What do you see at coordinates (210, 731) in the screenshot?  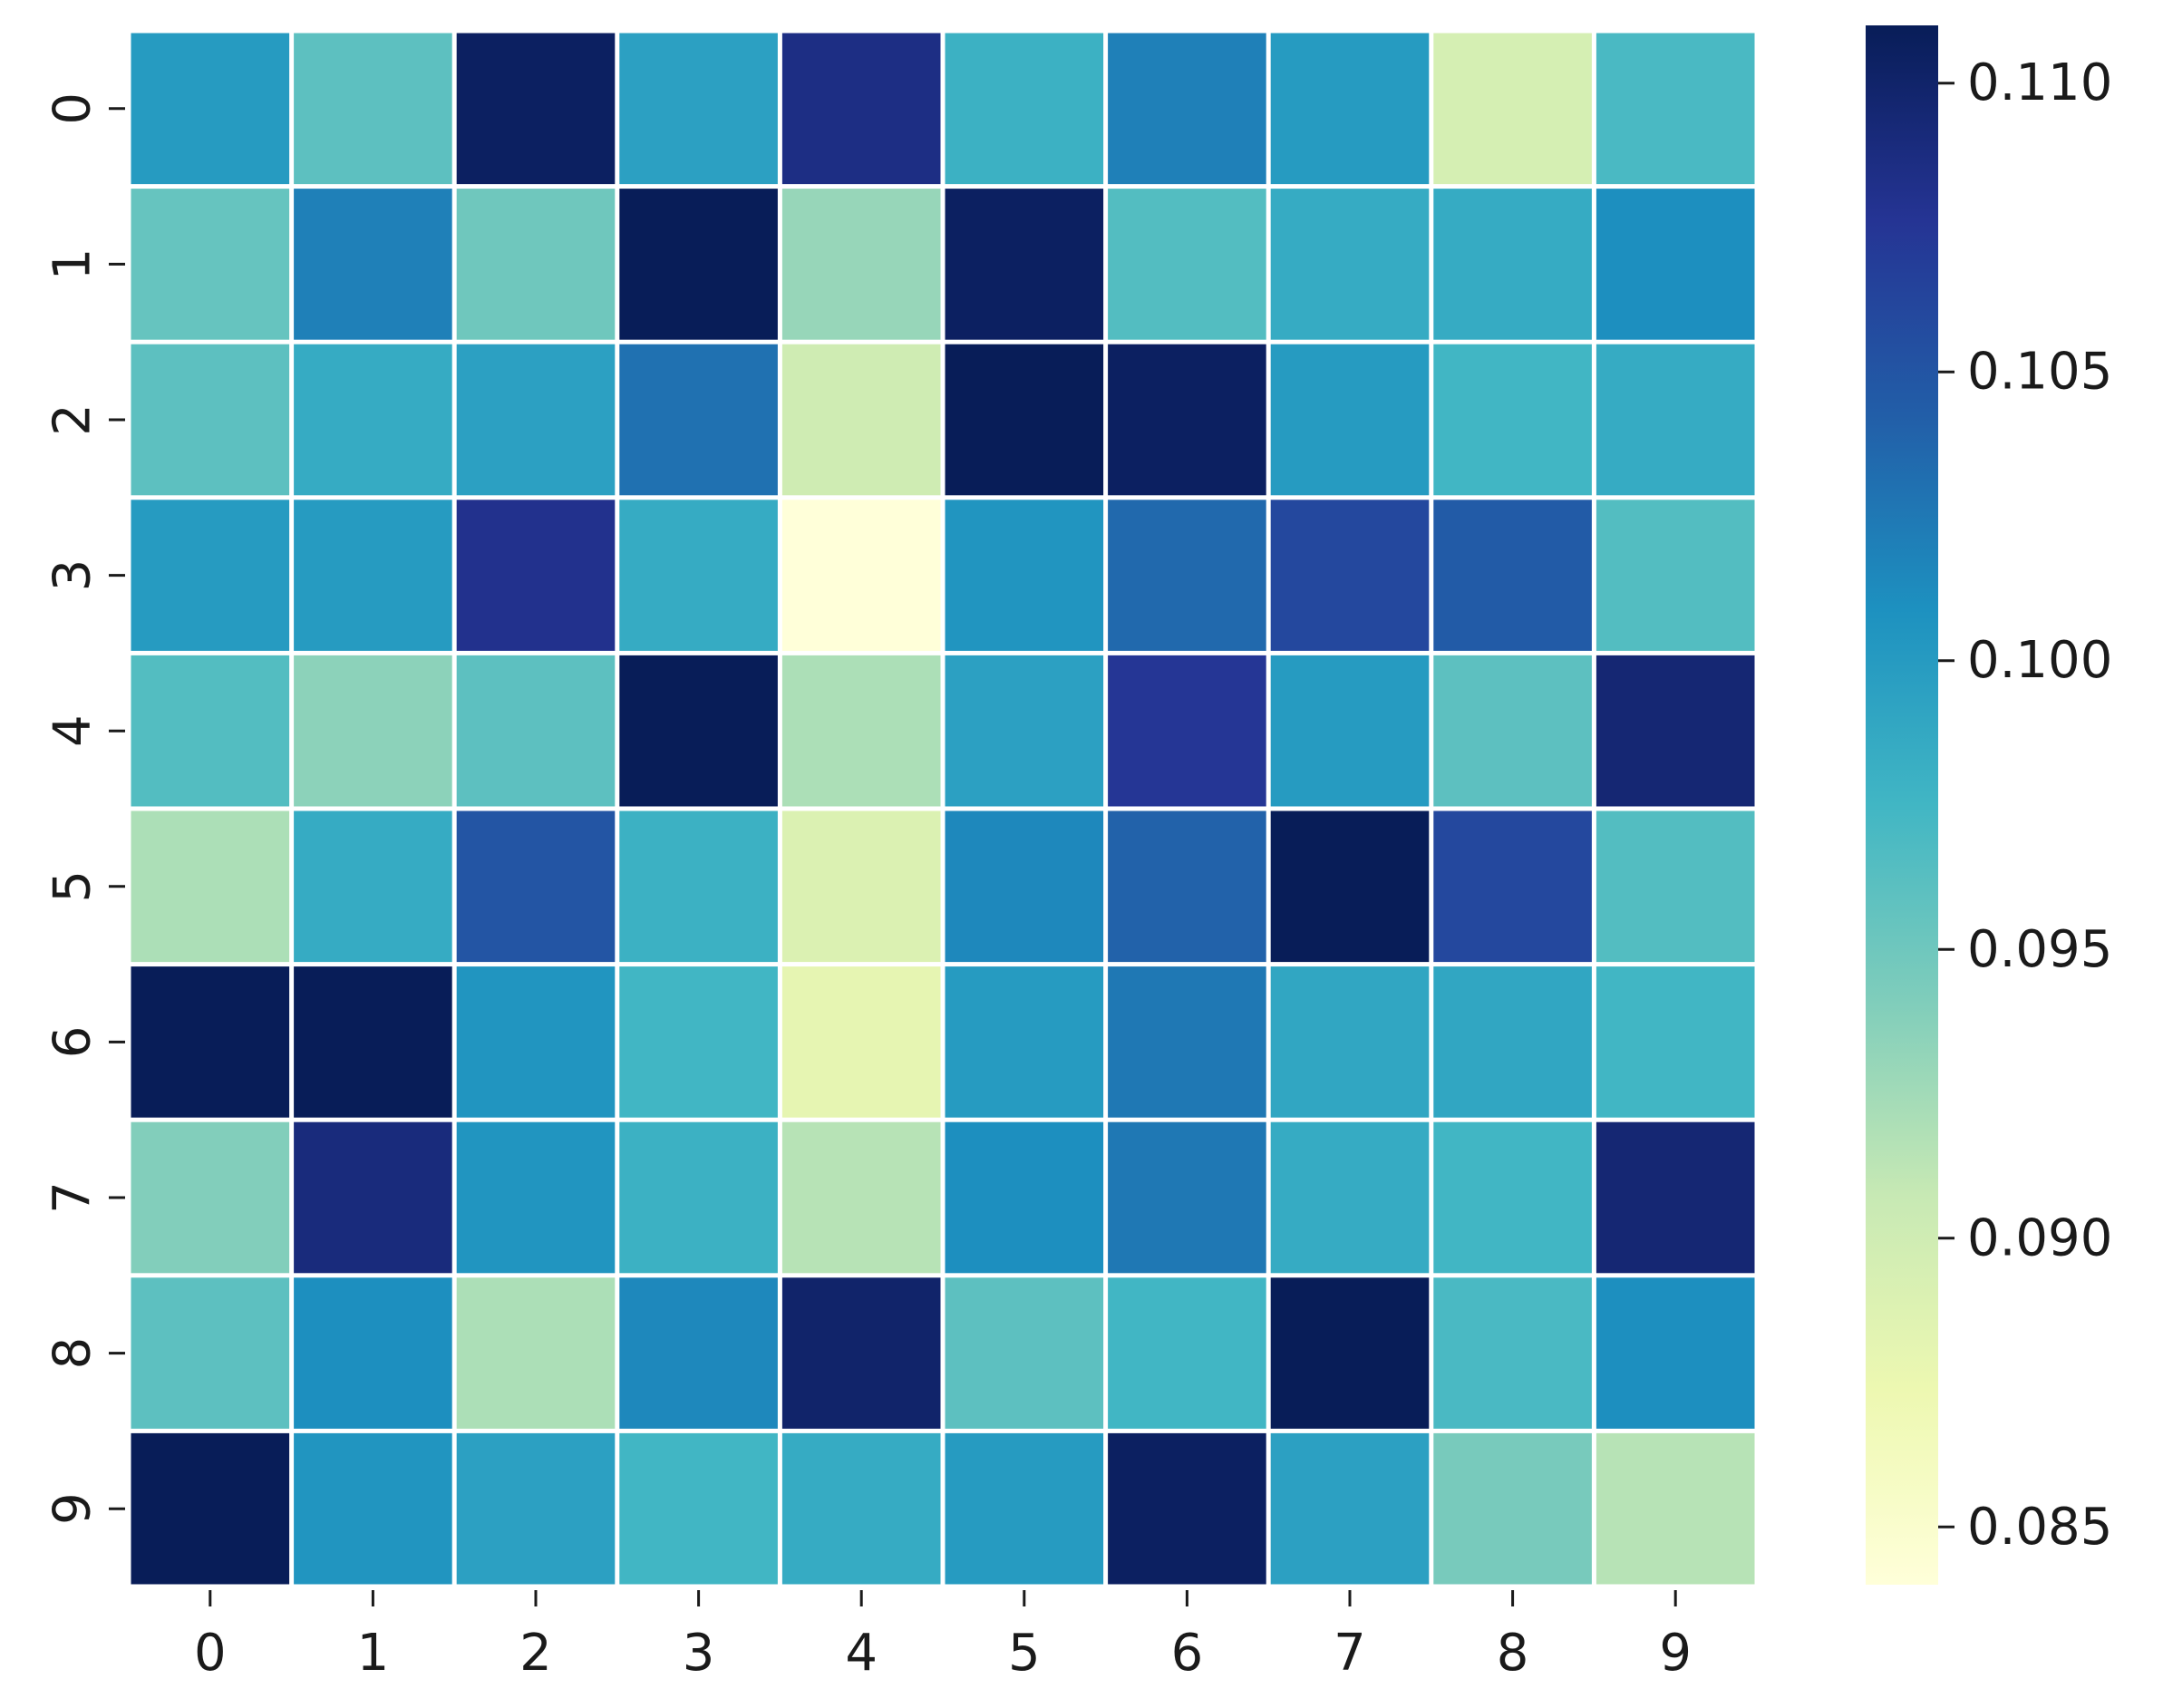 I see `heatmap-cell-r4-c0` at bounding box center [210, 731].